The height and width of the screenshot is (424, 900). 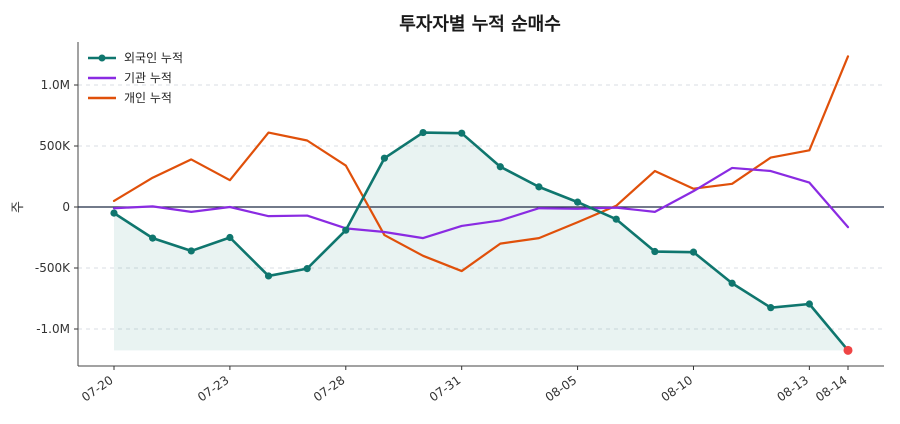 What do you see at coordinates (153, 58) in the screenshot?
I see `legend-entry: 외국인 누적` at bounding box center [153, 58].